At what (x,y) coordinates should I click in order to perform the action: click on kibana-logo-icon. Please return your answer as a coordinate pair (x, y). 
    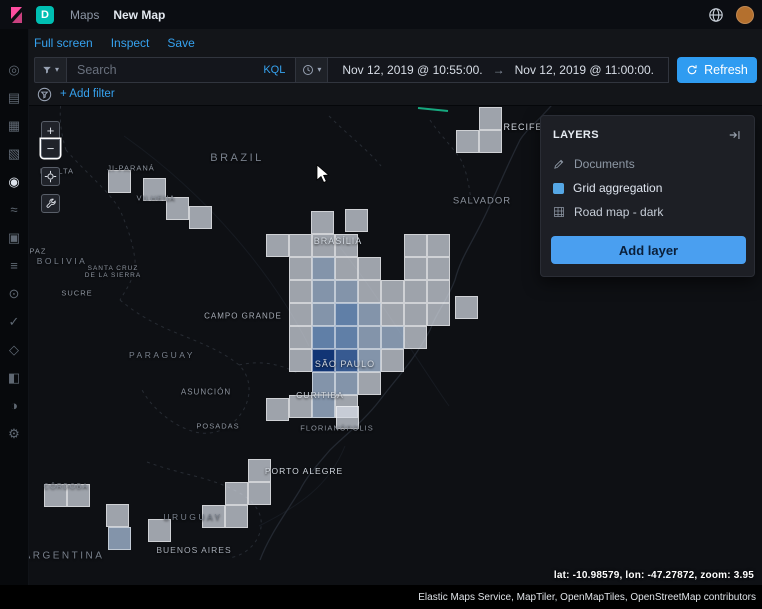
    Looking at the image, I should click on (17, 15).